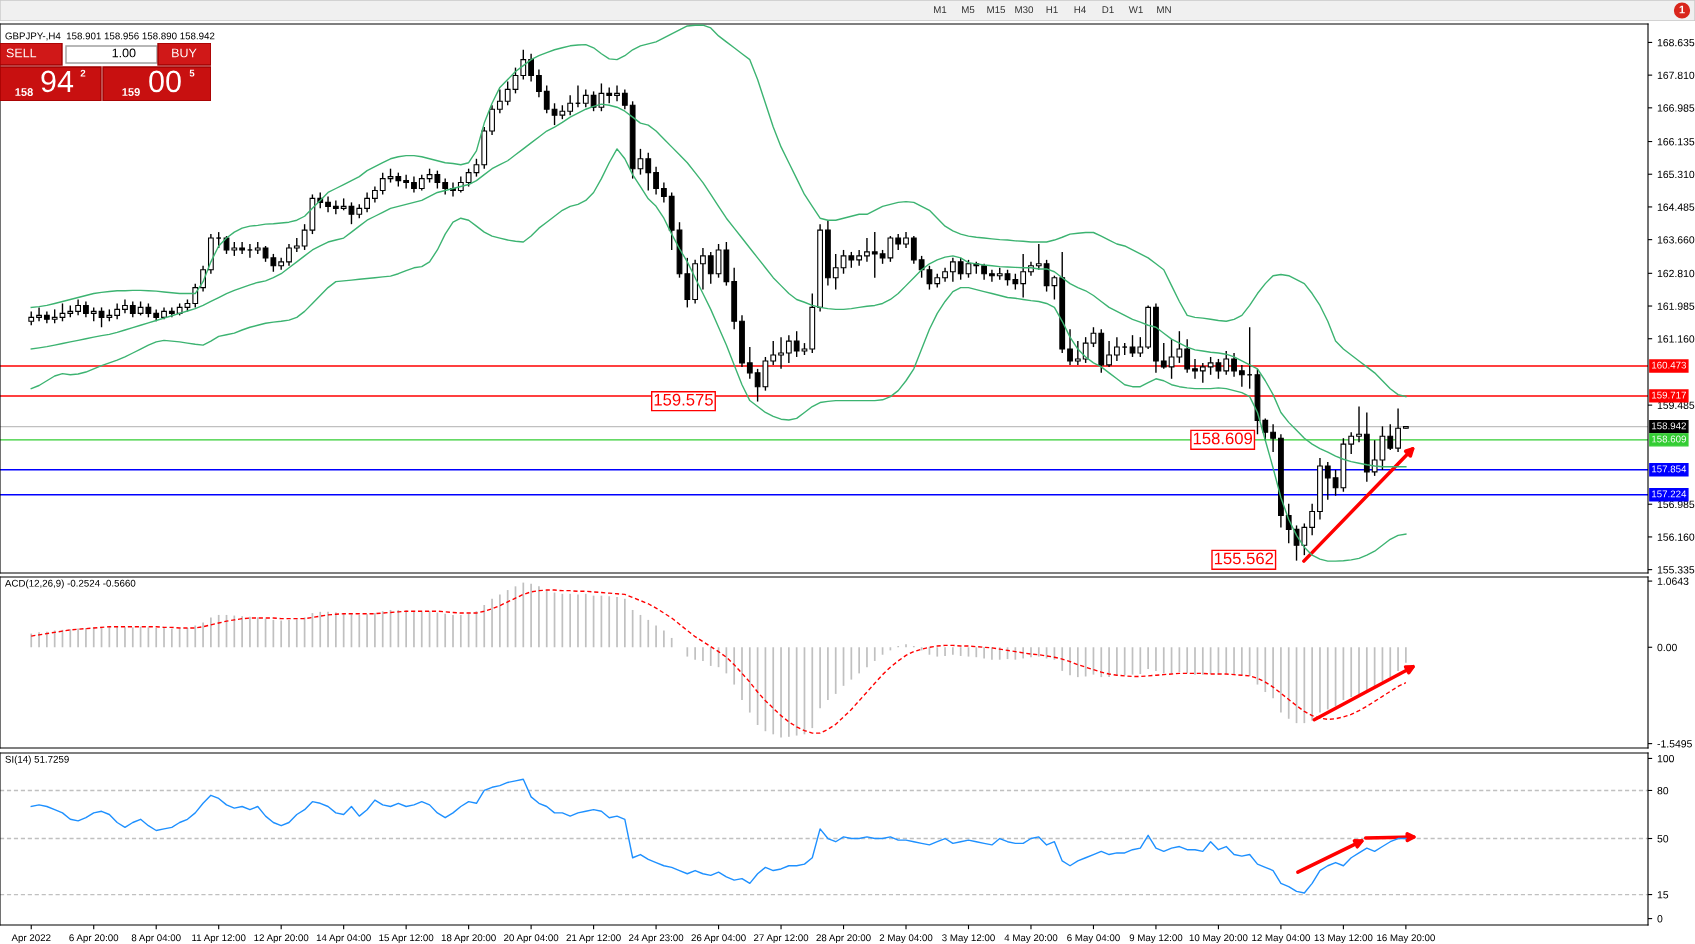 This screenshot has width=1695, height=944. What do you see at coordinates (343, 939) in the screenshot?
I see `x-tick-label: 14 Apr 04:00` at bounding box center [343, 939].